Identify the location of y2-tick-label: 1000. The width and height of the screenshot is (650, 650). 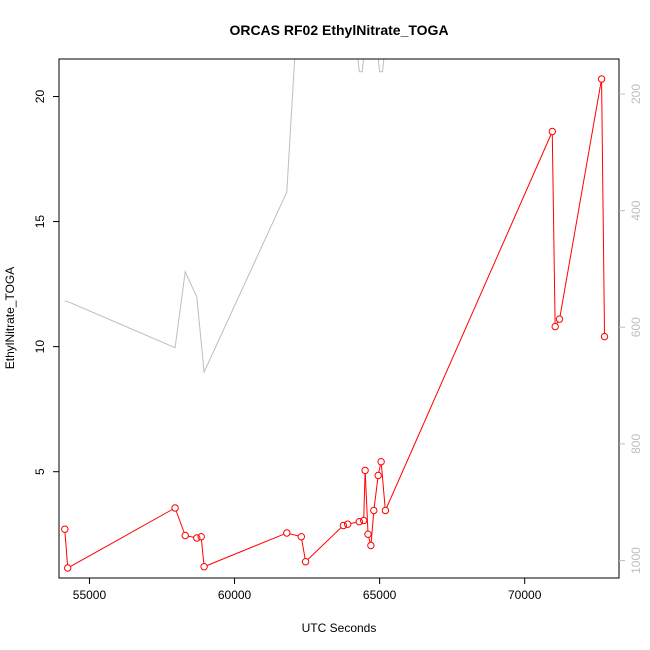
(636, 560).